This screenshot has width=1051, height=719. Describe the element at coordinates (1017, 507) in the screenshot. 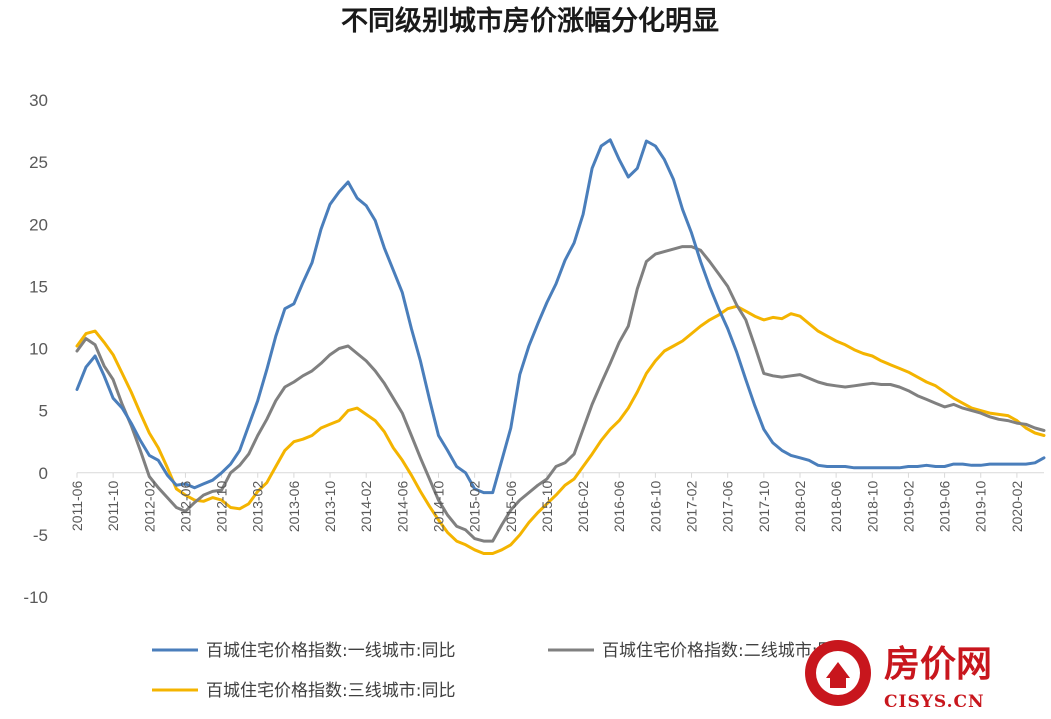

I see `x-tick-label: 2020-02` at that location.